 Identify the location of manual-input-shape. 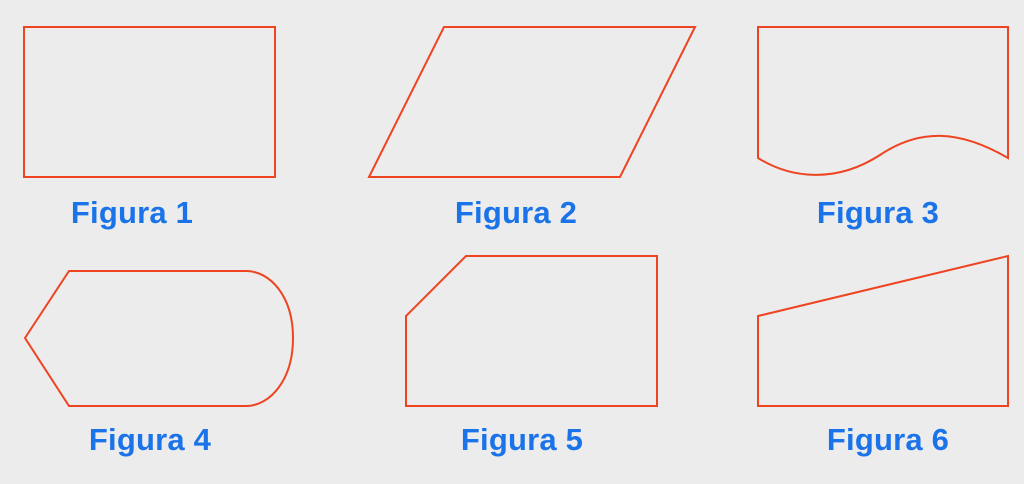
(883, 330).